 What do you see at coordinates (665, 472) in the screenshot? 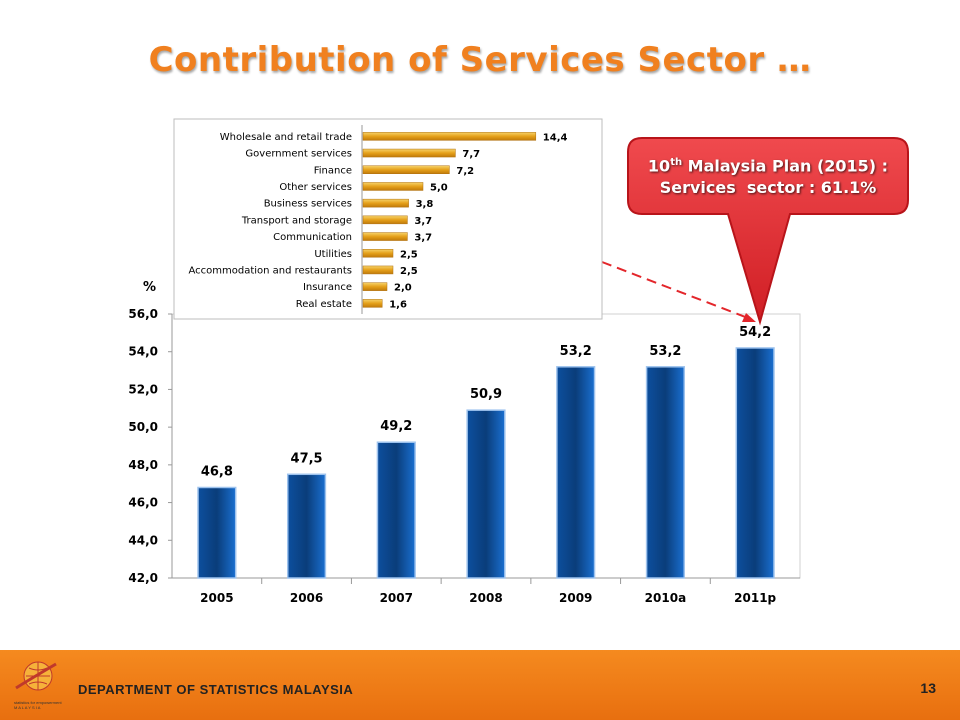
I see `bar-2010a` at bounding box center [665, 472].